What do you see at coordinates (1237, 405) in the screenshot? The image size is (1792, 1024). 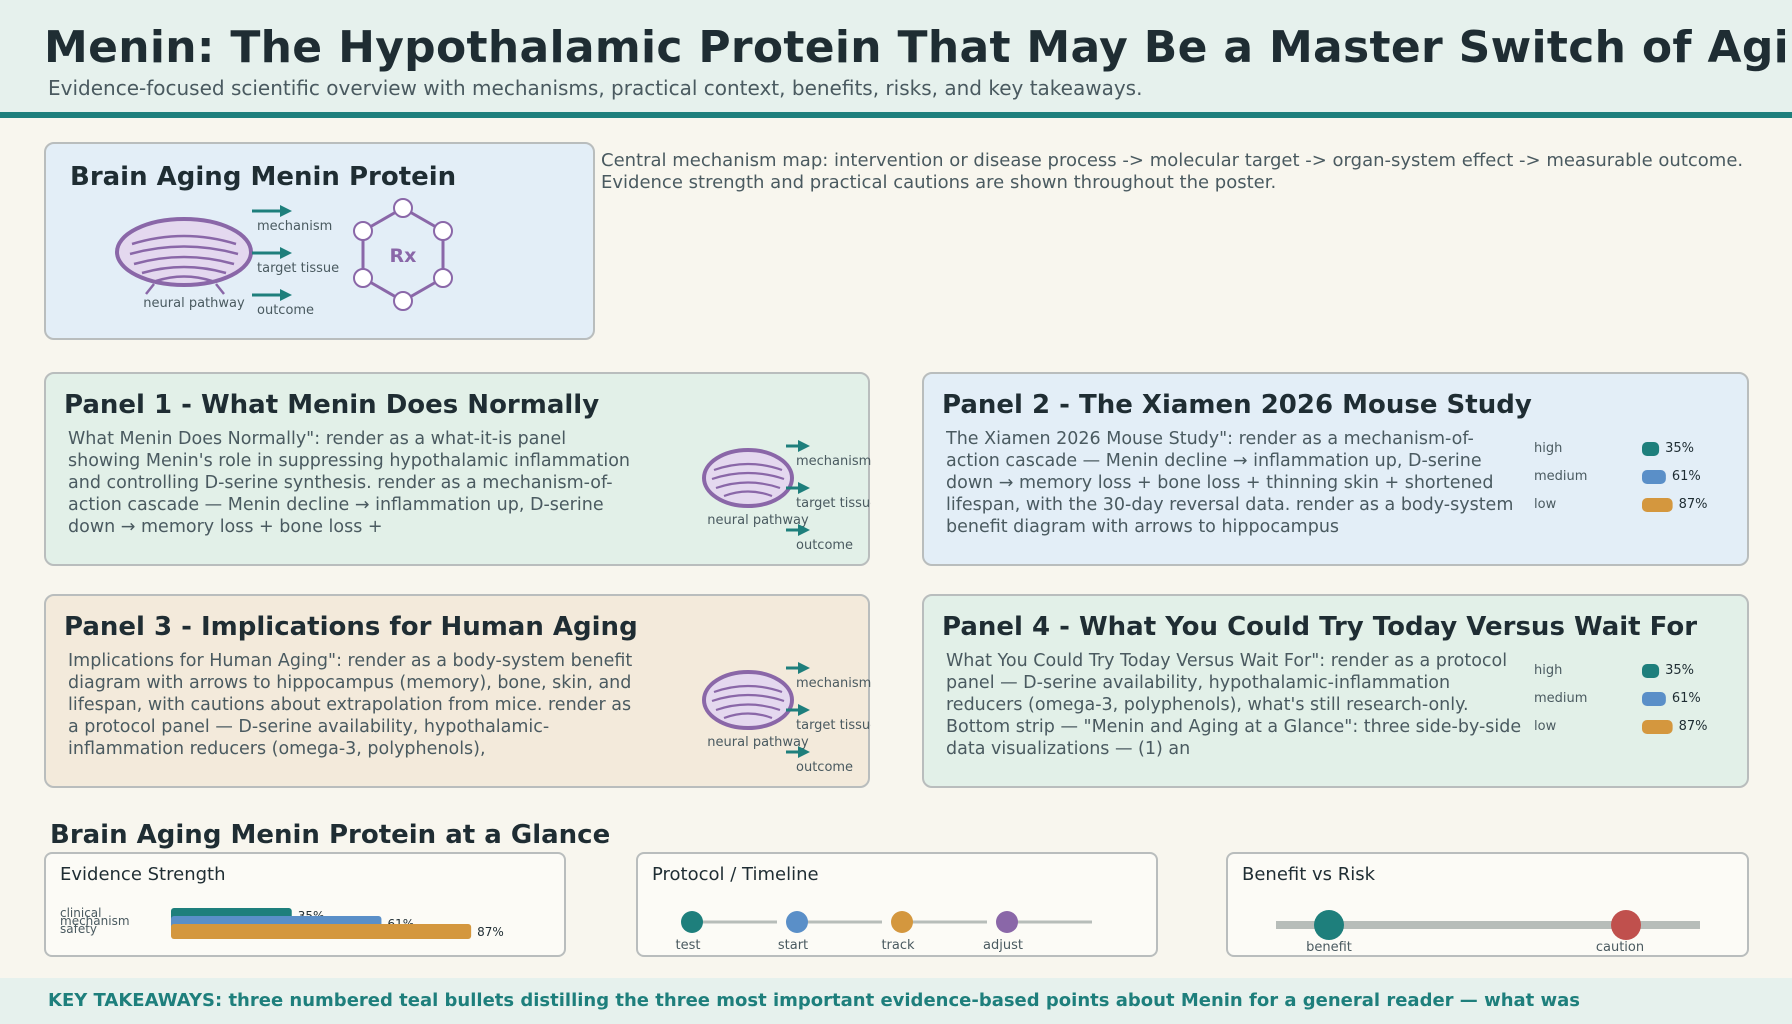 I see `panel-2-title: Panel 2 - The Xiamen 2026 Mouse Study` at bounding box center [1237, 405].